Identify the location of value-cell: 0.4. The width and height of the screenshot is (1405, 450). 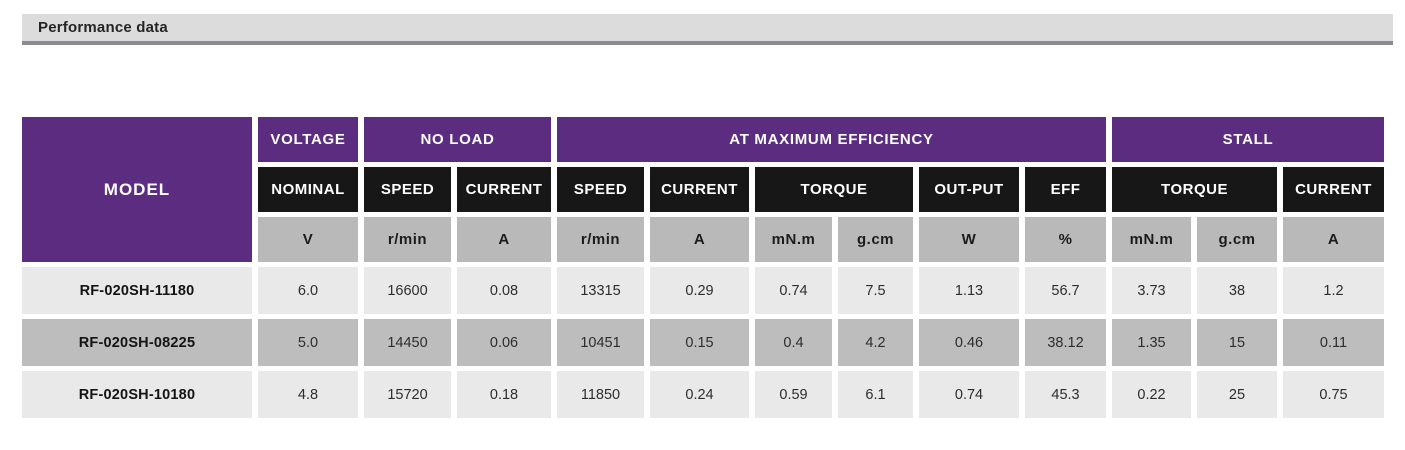
(793, 342).